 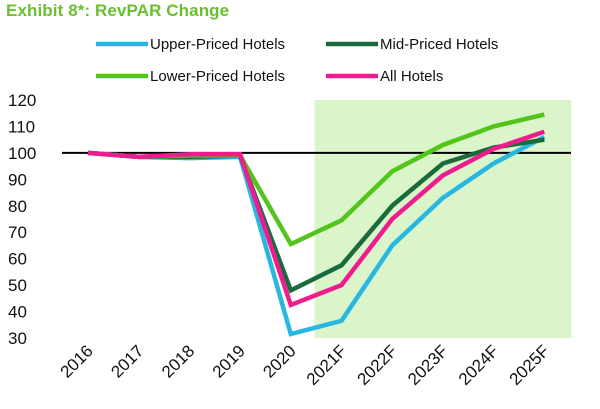 What do you see at coordinates (118, 10) in the screenshot?
I see `chart-title: Exhibit 8*: RevPAR Change` at bounding box center [118, 10].